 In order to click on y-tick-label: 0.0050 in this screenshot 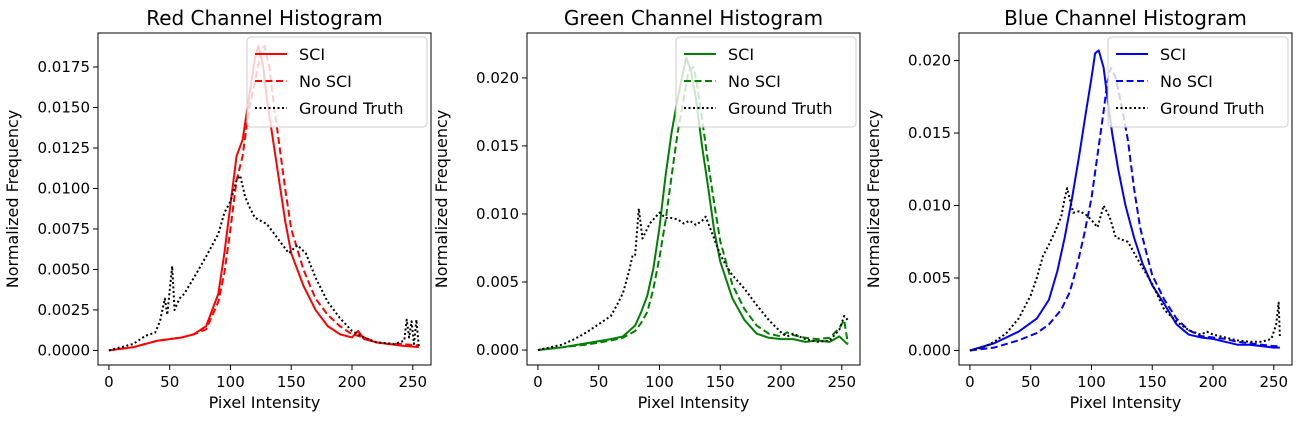, I will do `click(64, 269)`.